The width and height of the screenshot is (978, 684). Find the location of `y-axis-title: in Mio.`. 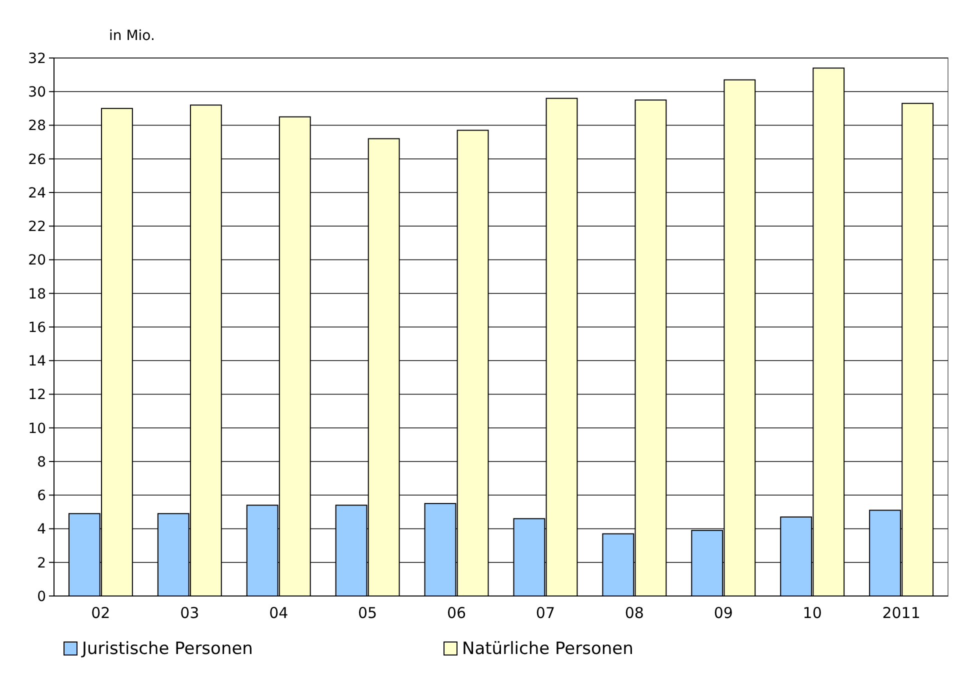

y-axis-title: in Mio. is located at coordinates (132, 36).